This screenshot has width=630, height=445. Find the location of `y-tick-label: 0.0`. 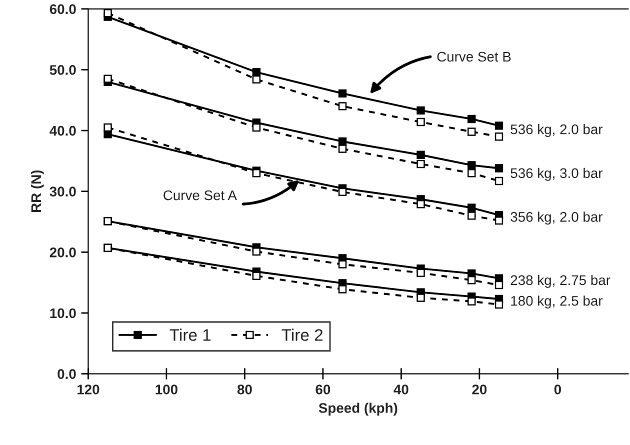

y-tick-label: 0.0 is located at coordinates (67, 374).